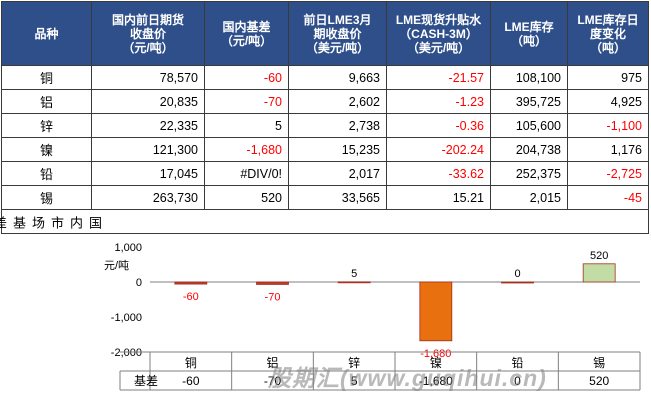 Image resolution: width=651 pixels, height=406 pixels. Describe the element at coordinates (354, 363) in the screenshot. I see `x-tick-label: 锌` at that location.